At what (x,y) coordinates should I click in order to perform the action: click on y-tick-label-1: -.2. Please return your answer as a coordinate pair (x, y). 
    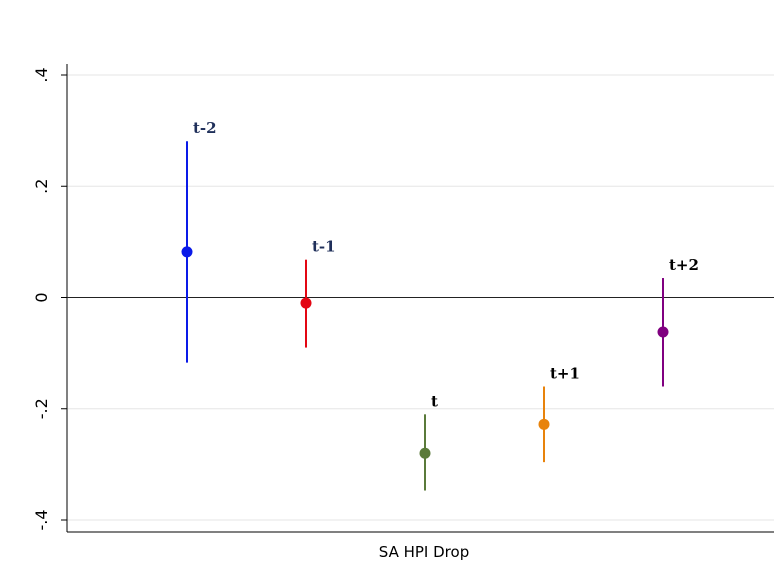
    Looking at the image, I should click on (41, 408).